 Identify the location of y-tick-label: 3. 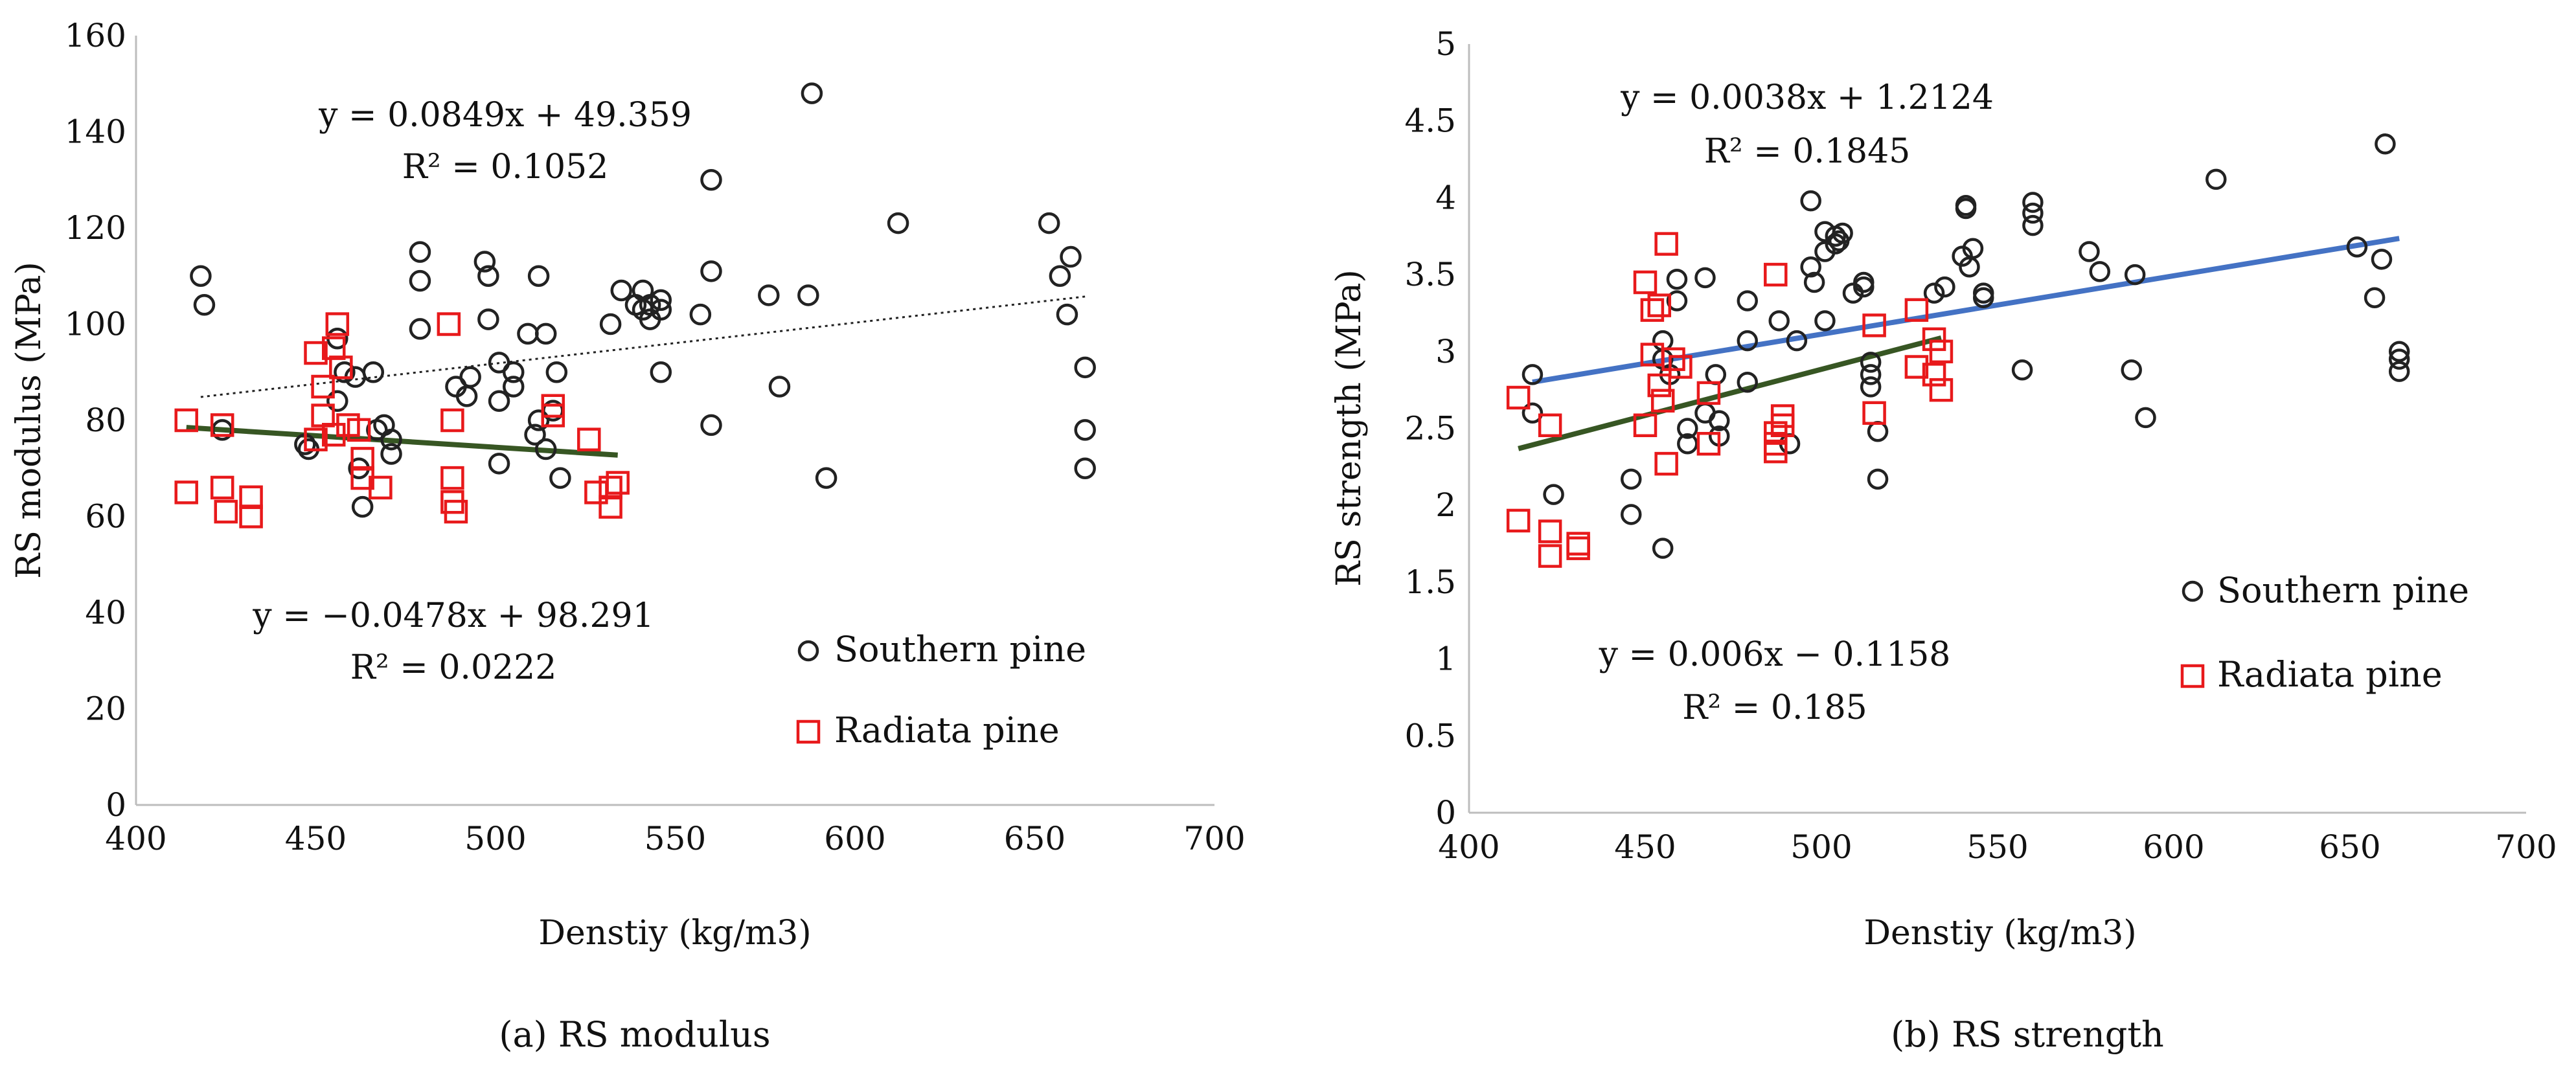
(1446, 351).